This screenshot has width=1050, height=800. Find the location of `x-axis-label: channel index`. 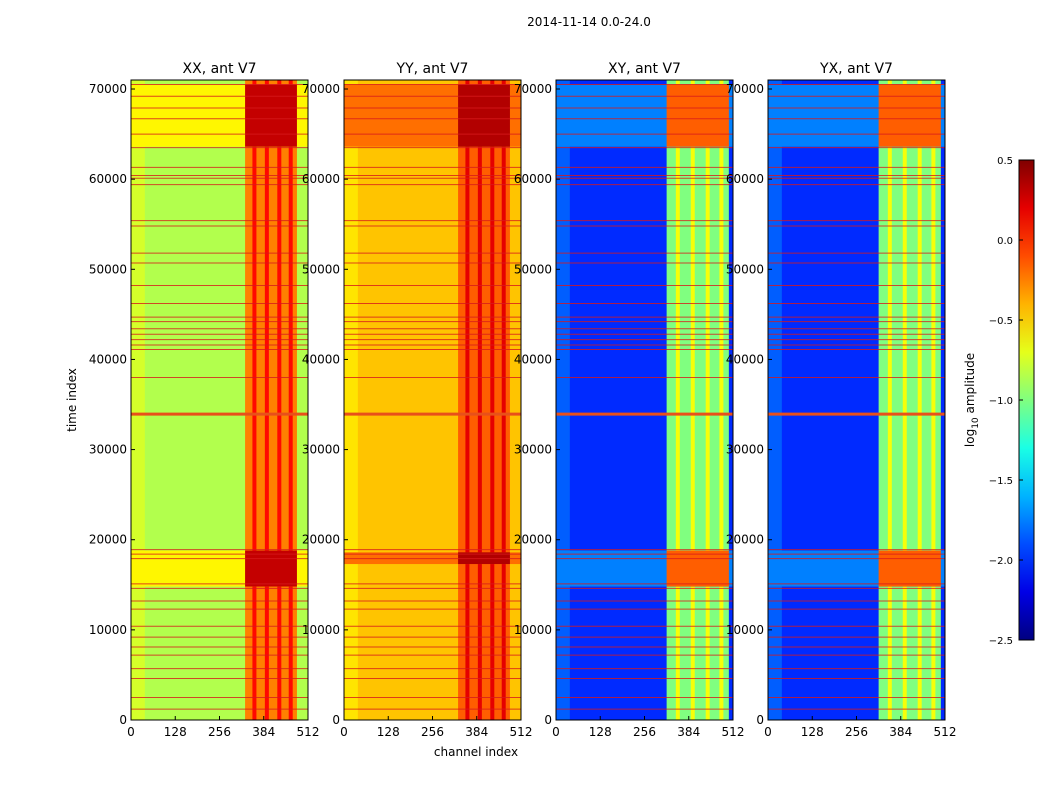

x-axis-label: channel index is located at coordinates (476, 752).